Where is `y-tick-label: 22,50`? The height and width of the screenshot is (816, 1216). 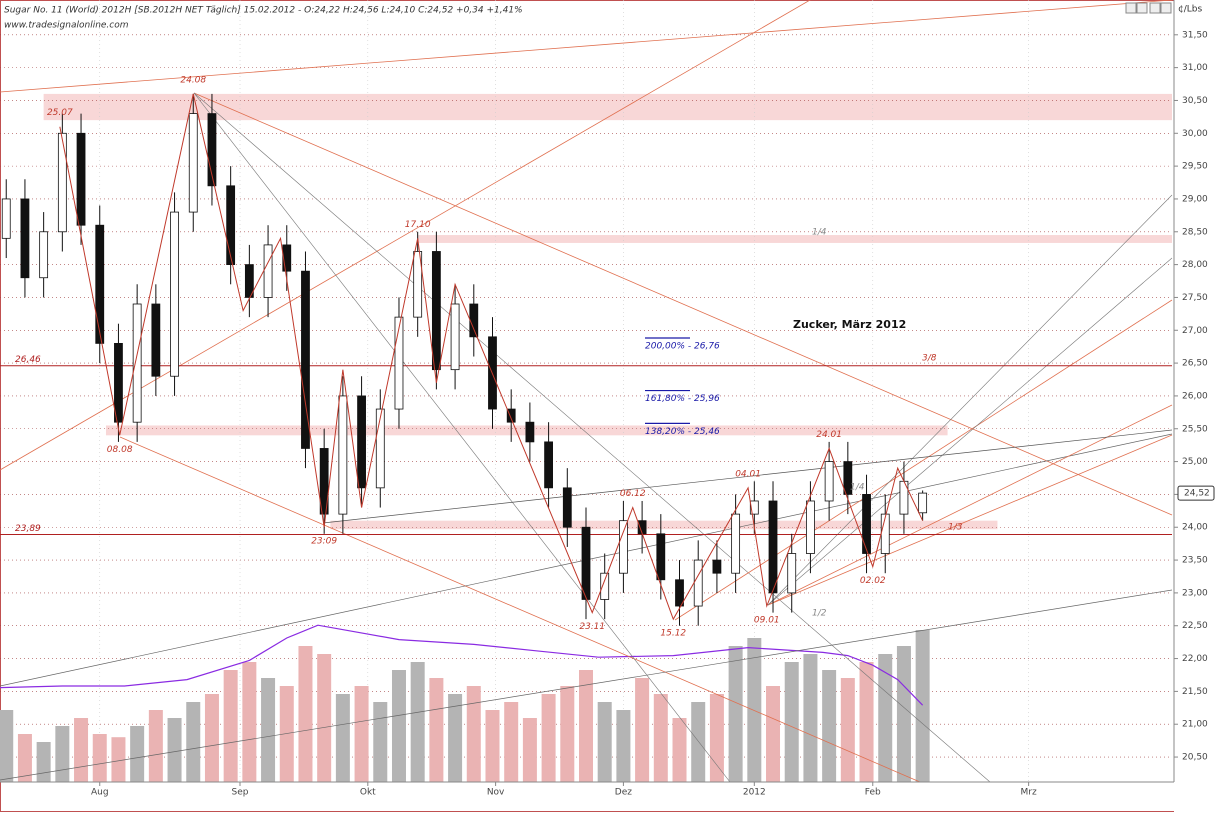
y-tick-label: 22,50 is located at coordinates (1195, 626).